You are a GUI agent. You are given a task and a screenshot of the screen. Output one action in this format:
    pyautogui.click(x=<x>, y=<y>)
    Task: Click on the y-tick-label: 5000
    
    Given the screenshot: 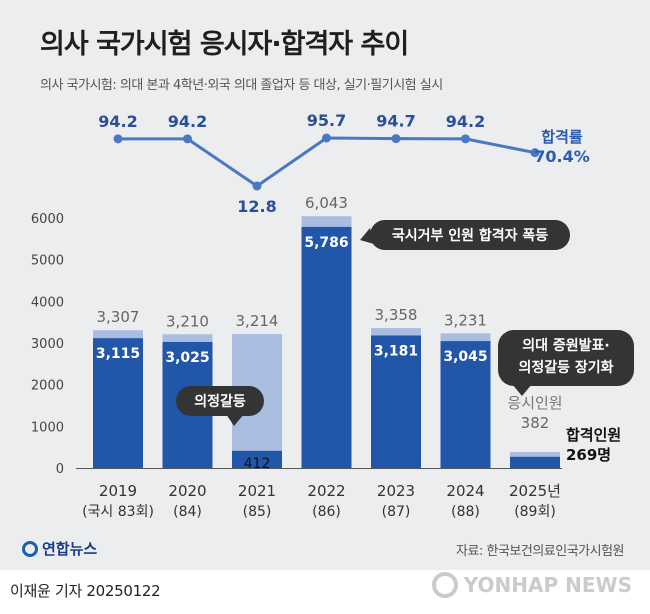 What is the action you would take?
    pyautogui.click(x=47, y=261)
    